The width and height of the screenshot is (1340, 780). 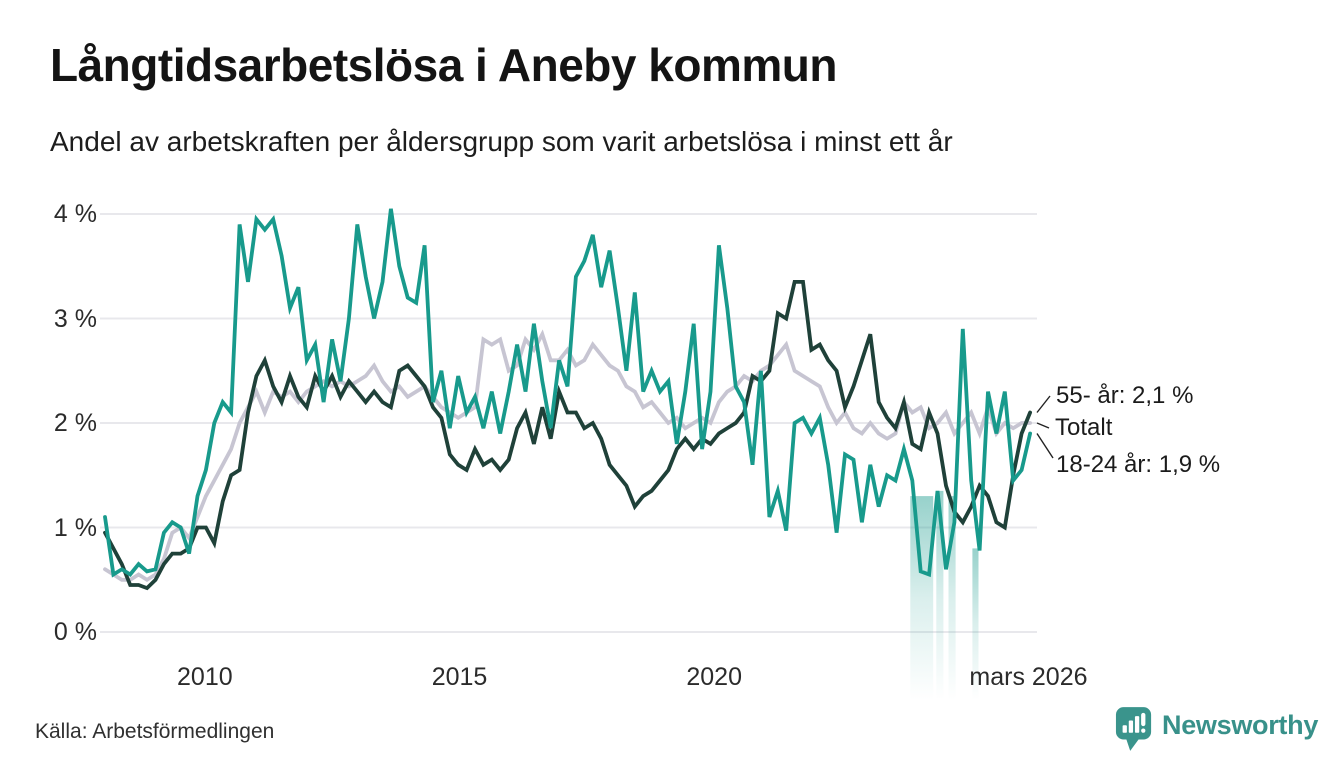 I want to click on page-title: Långtidsarbetslösa i Aneby kommun, so click(x=443, y=65).